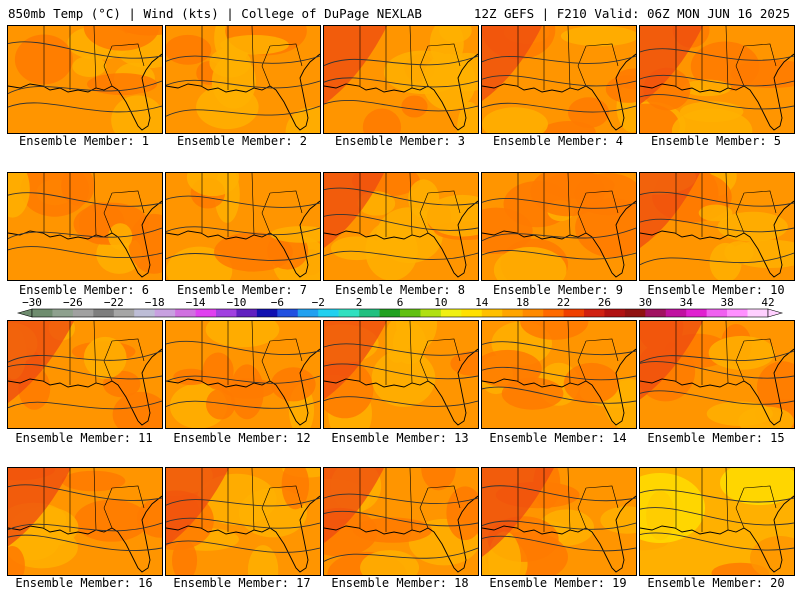 This screenshot has width=800, height=600. Describe the element at coordinates (73, 302) in the screenshot. I see `colorbar-tick-label: −26` at that location.